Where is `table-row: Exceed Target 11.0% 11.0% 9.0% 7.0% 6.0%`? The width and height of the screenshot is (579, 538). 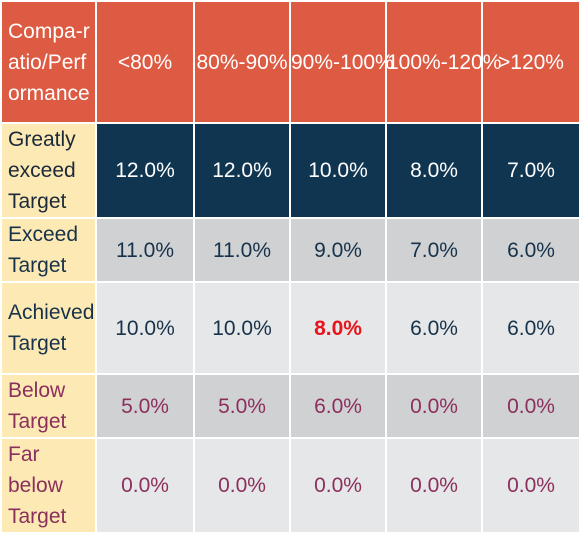
table-row: Exceed Target 11.0% 11.0% 9.0% 7.0% 6.0% is located at coordinates (289, 250).